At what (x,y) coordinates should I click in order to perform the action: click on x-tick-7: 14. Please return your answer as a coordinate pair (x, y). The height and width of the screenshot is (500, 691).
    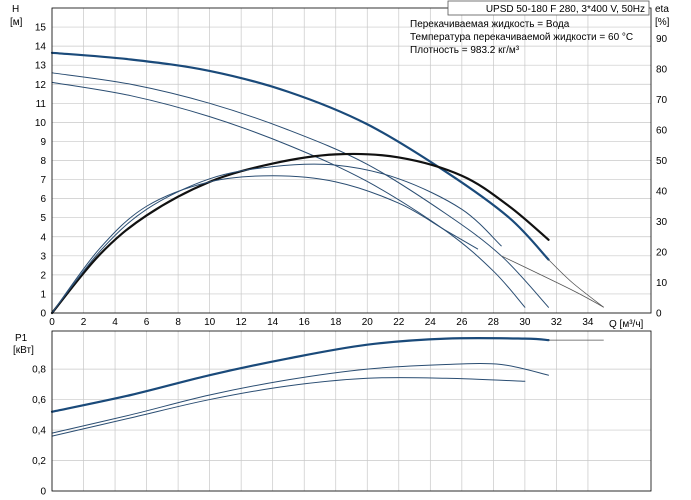
    Looking at the image, I should click on (273, 322).